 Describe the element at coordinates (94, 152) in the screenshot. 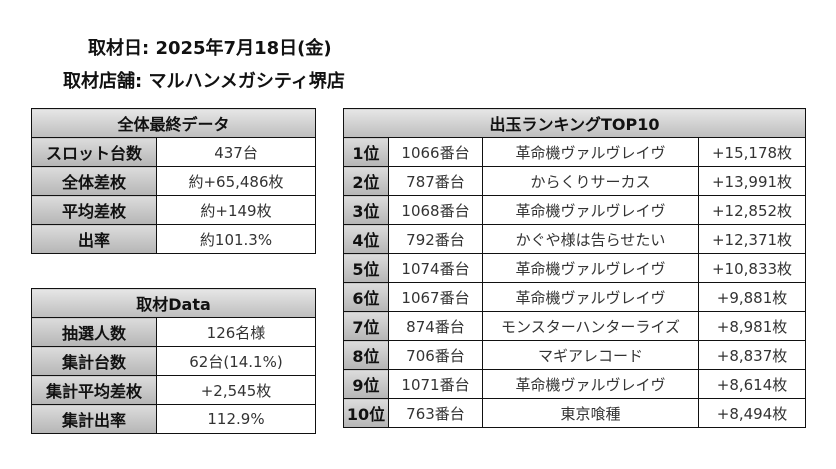

I see `row-label: スロット台数` at that location.